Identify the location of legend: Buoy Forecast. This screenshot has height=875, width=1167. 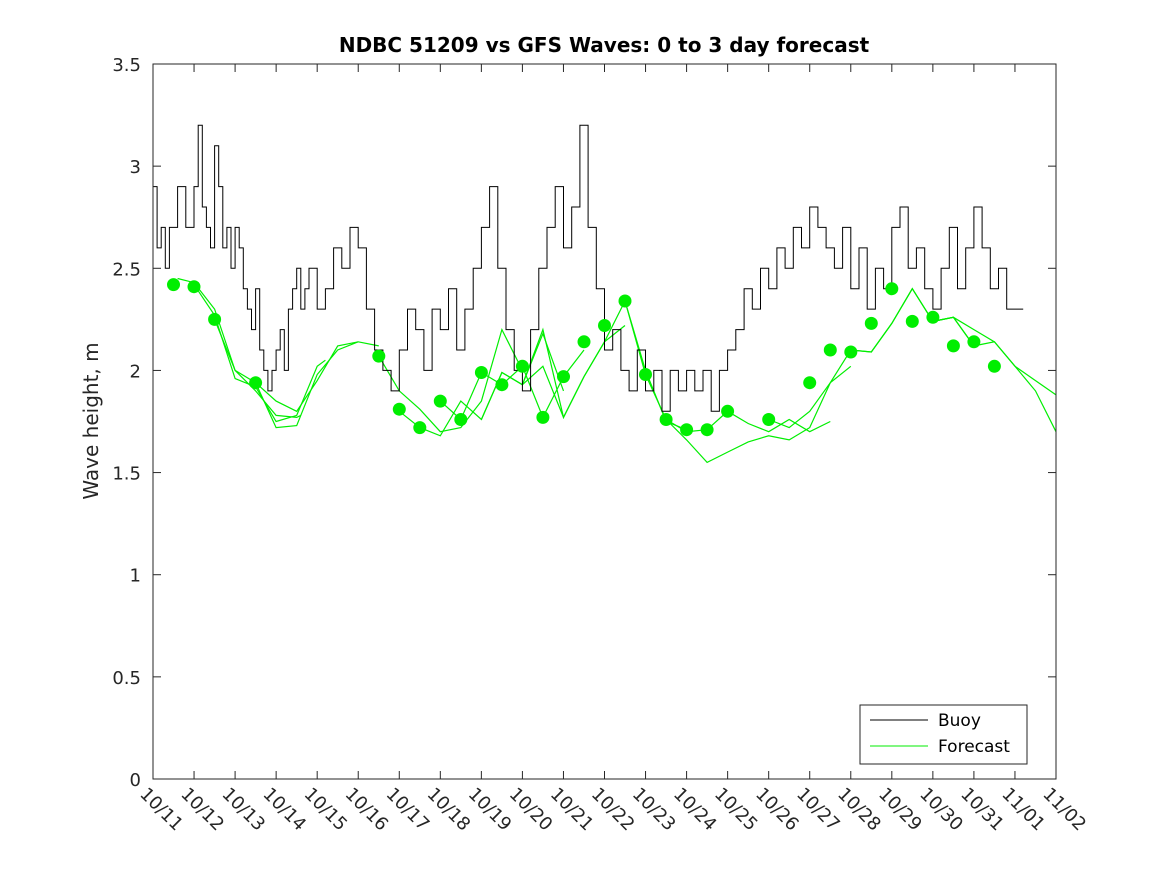
(943, 734).